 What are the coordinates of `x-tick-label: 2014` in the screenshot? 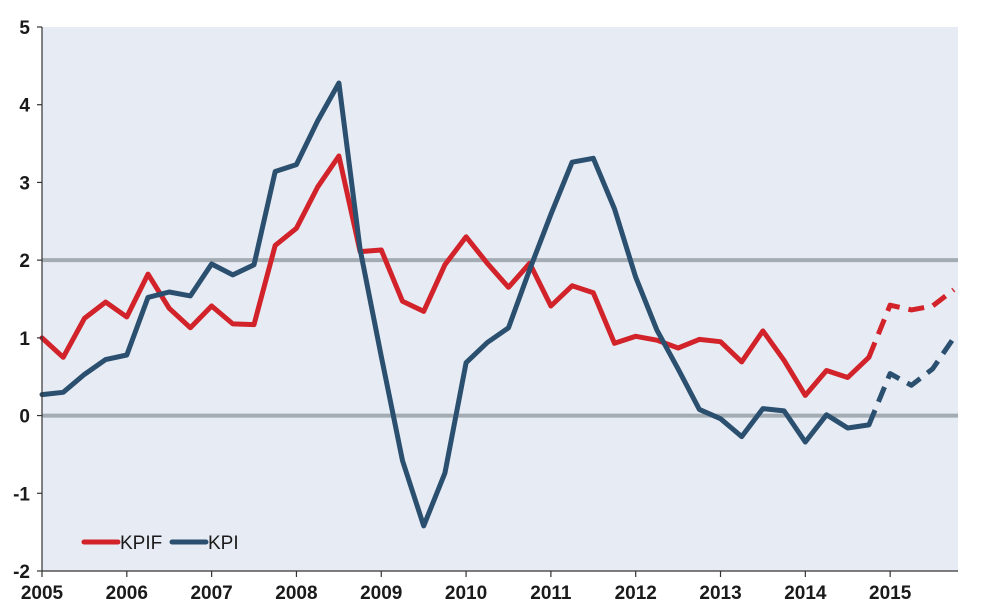 It's located at (805, 593).